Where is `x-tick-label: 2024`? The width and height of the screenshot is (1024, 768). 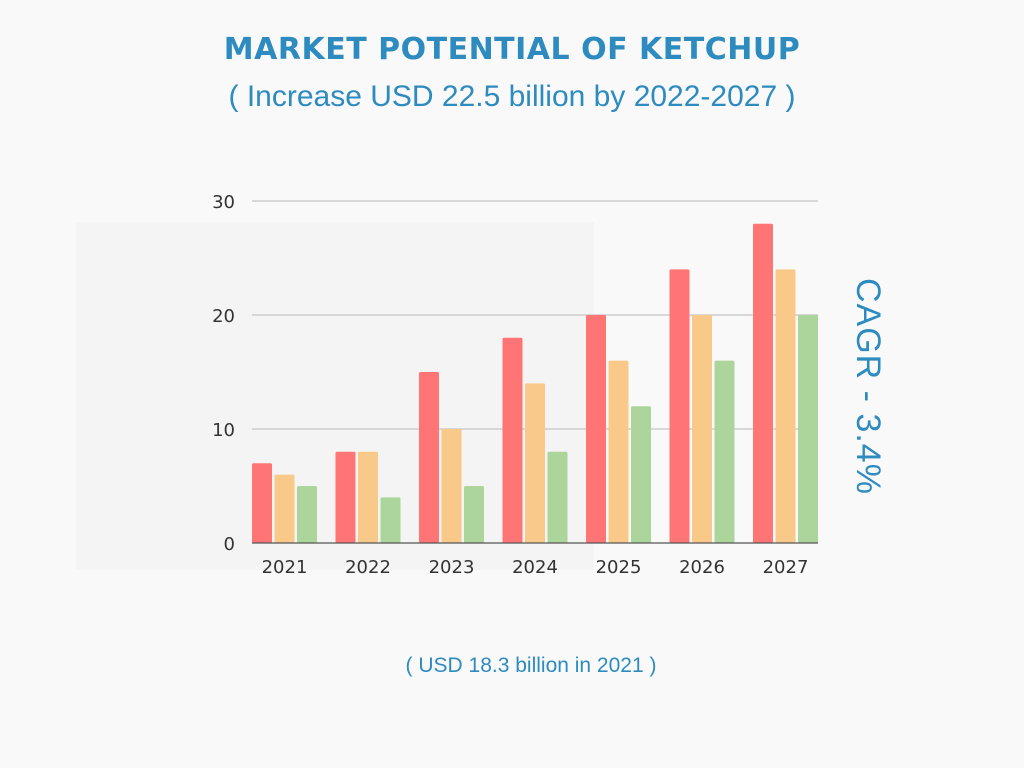 x-tick-label: 2024 is located at coordinates (535, 567).